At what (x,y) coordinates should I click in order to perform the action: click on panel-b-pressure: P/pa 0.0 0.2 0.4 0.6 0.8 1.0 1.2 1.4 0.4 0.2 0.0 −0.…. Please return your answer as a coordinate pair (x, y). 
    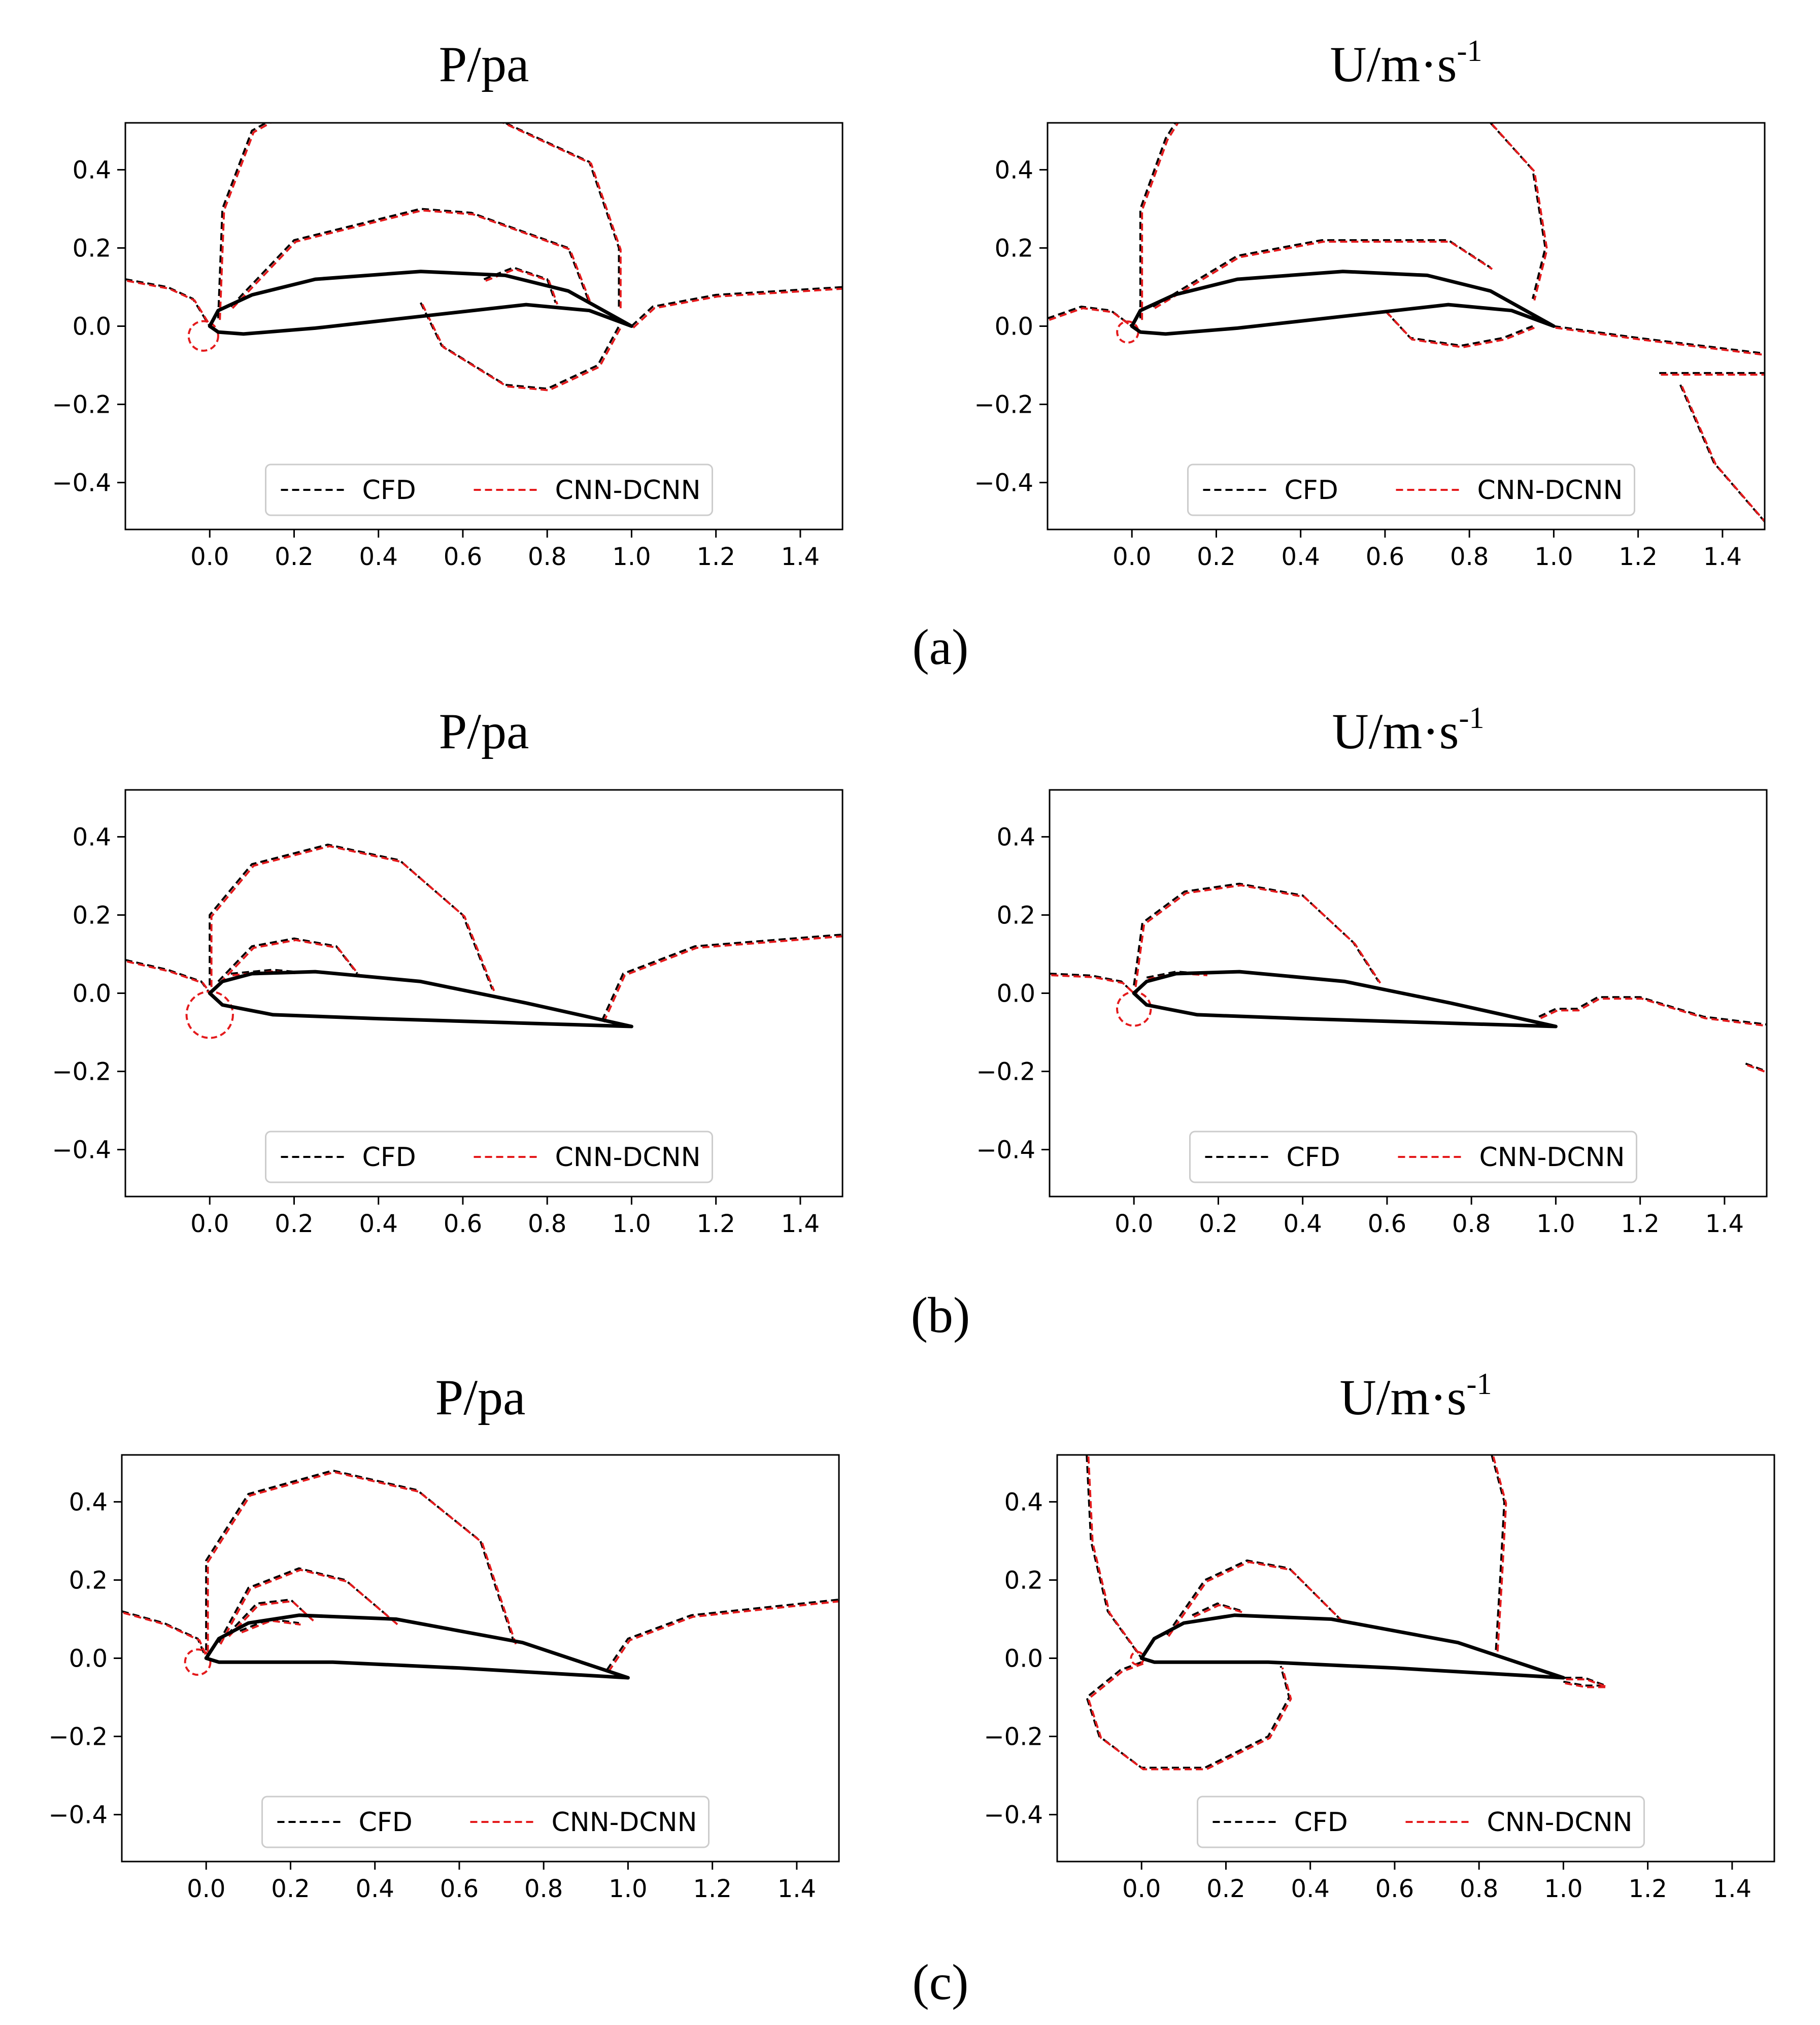
    Looking at the image, I should click on (448, 971).